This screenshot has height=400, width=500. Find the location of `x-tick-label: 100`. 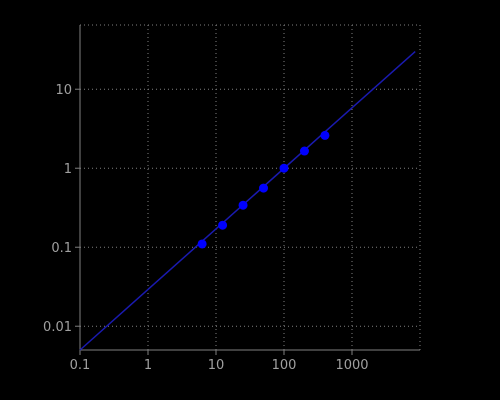

x-tick-label: 100 is located at coordinates (284, 365).